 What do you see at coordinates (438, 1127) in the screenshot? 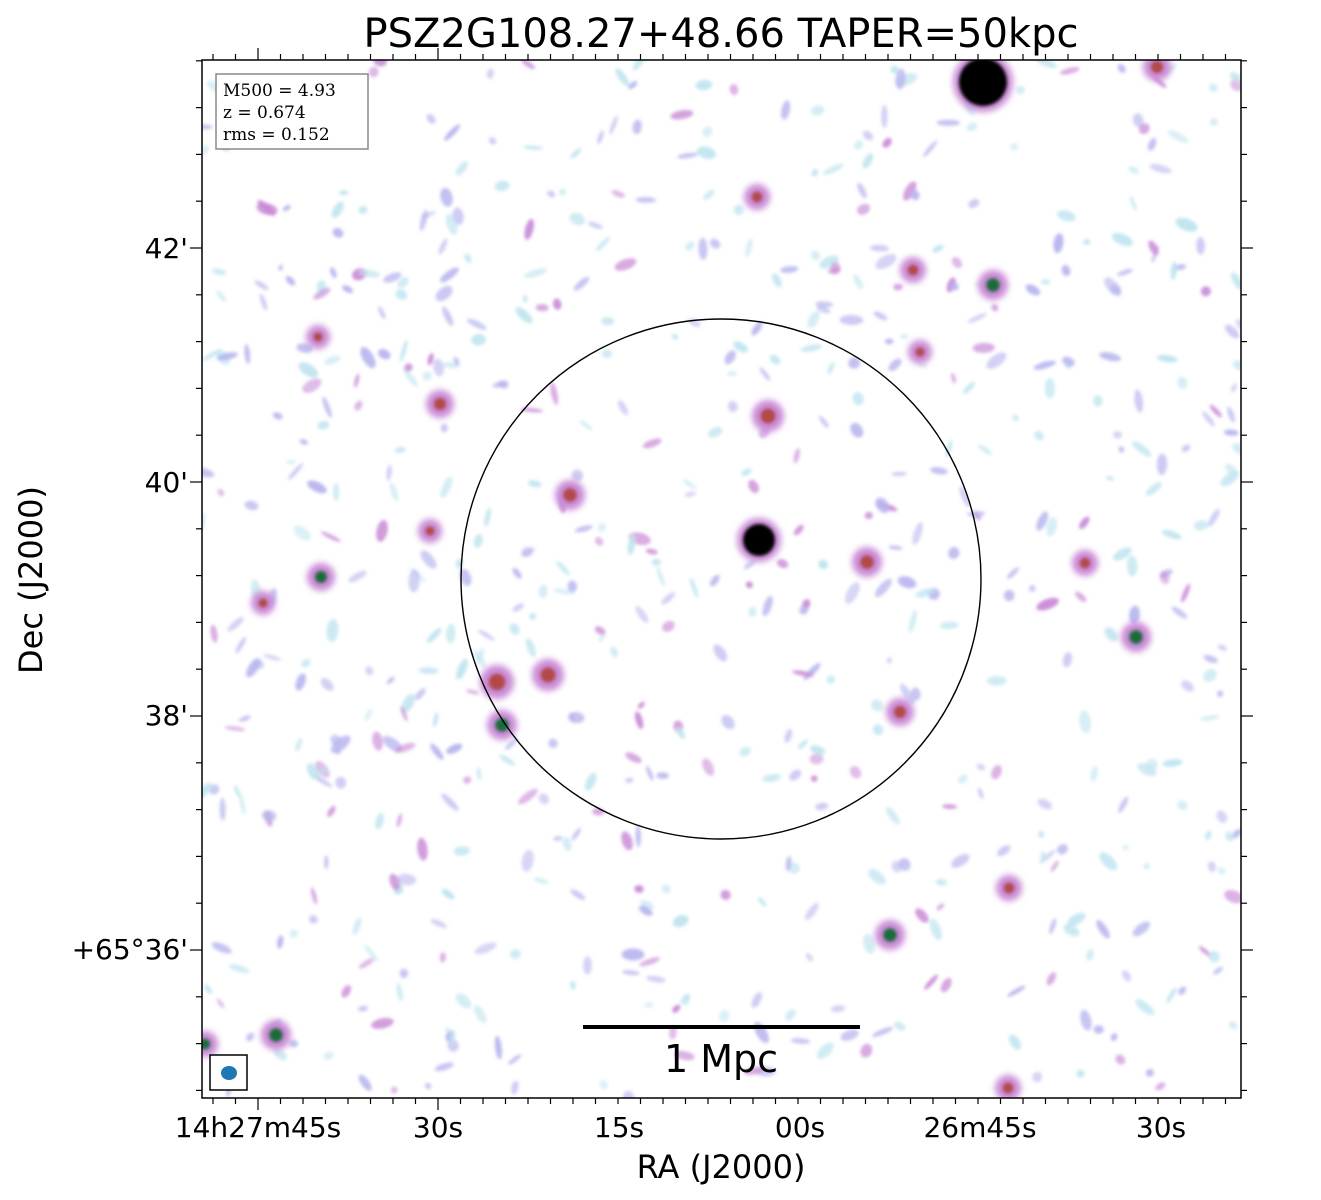
I see `x-tick-label: 30s` at bounding box center [438, 1127].